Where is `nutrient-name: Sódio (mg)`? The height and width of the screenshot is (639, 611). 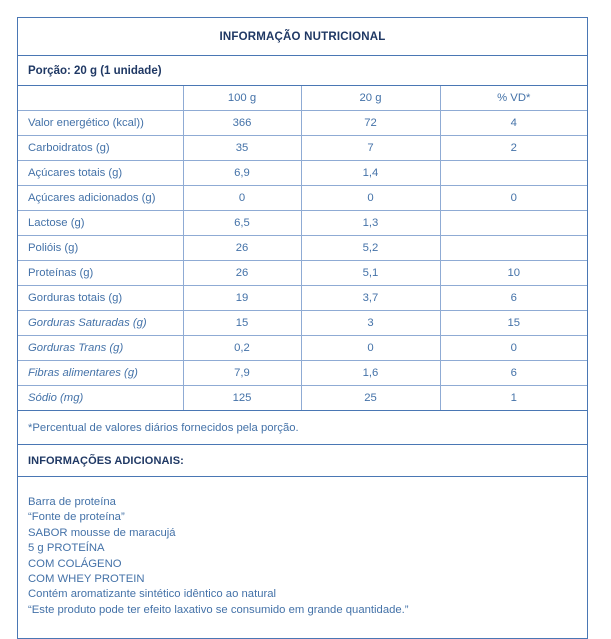
nutrient-name: Sódio (mg) is located at coordinates (100, 398).